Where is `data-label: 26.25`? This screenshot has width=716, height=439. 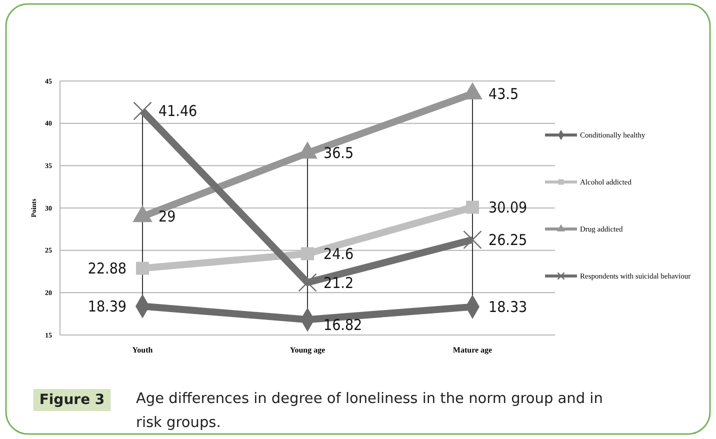 data-label: 26.25 is located at coordinates (508, 240).